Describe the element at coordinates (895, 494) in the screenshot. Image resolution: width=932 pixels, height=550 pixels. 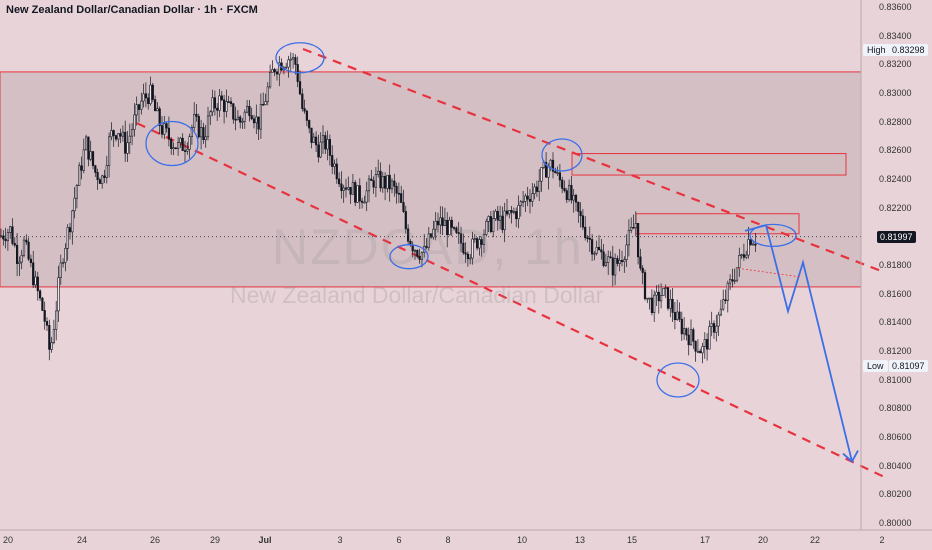
I see `y-tick-label: 0.80200` at that location.